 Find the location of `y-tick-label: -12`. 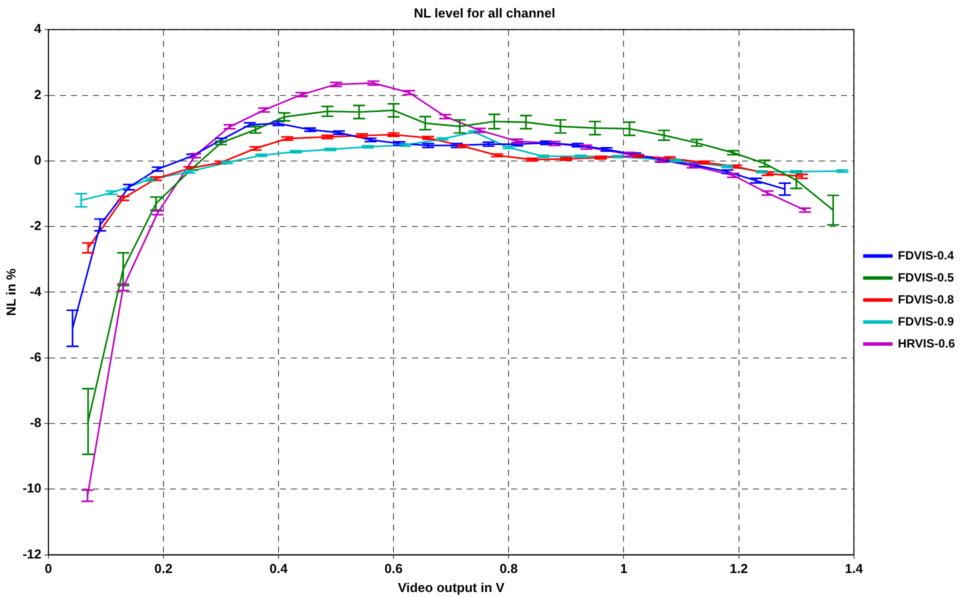

y-tick-label: -12 is located at coordinates (32, 554).